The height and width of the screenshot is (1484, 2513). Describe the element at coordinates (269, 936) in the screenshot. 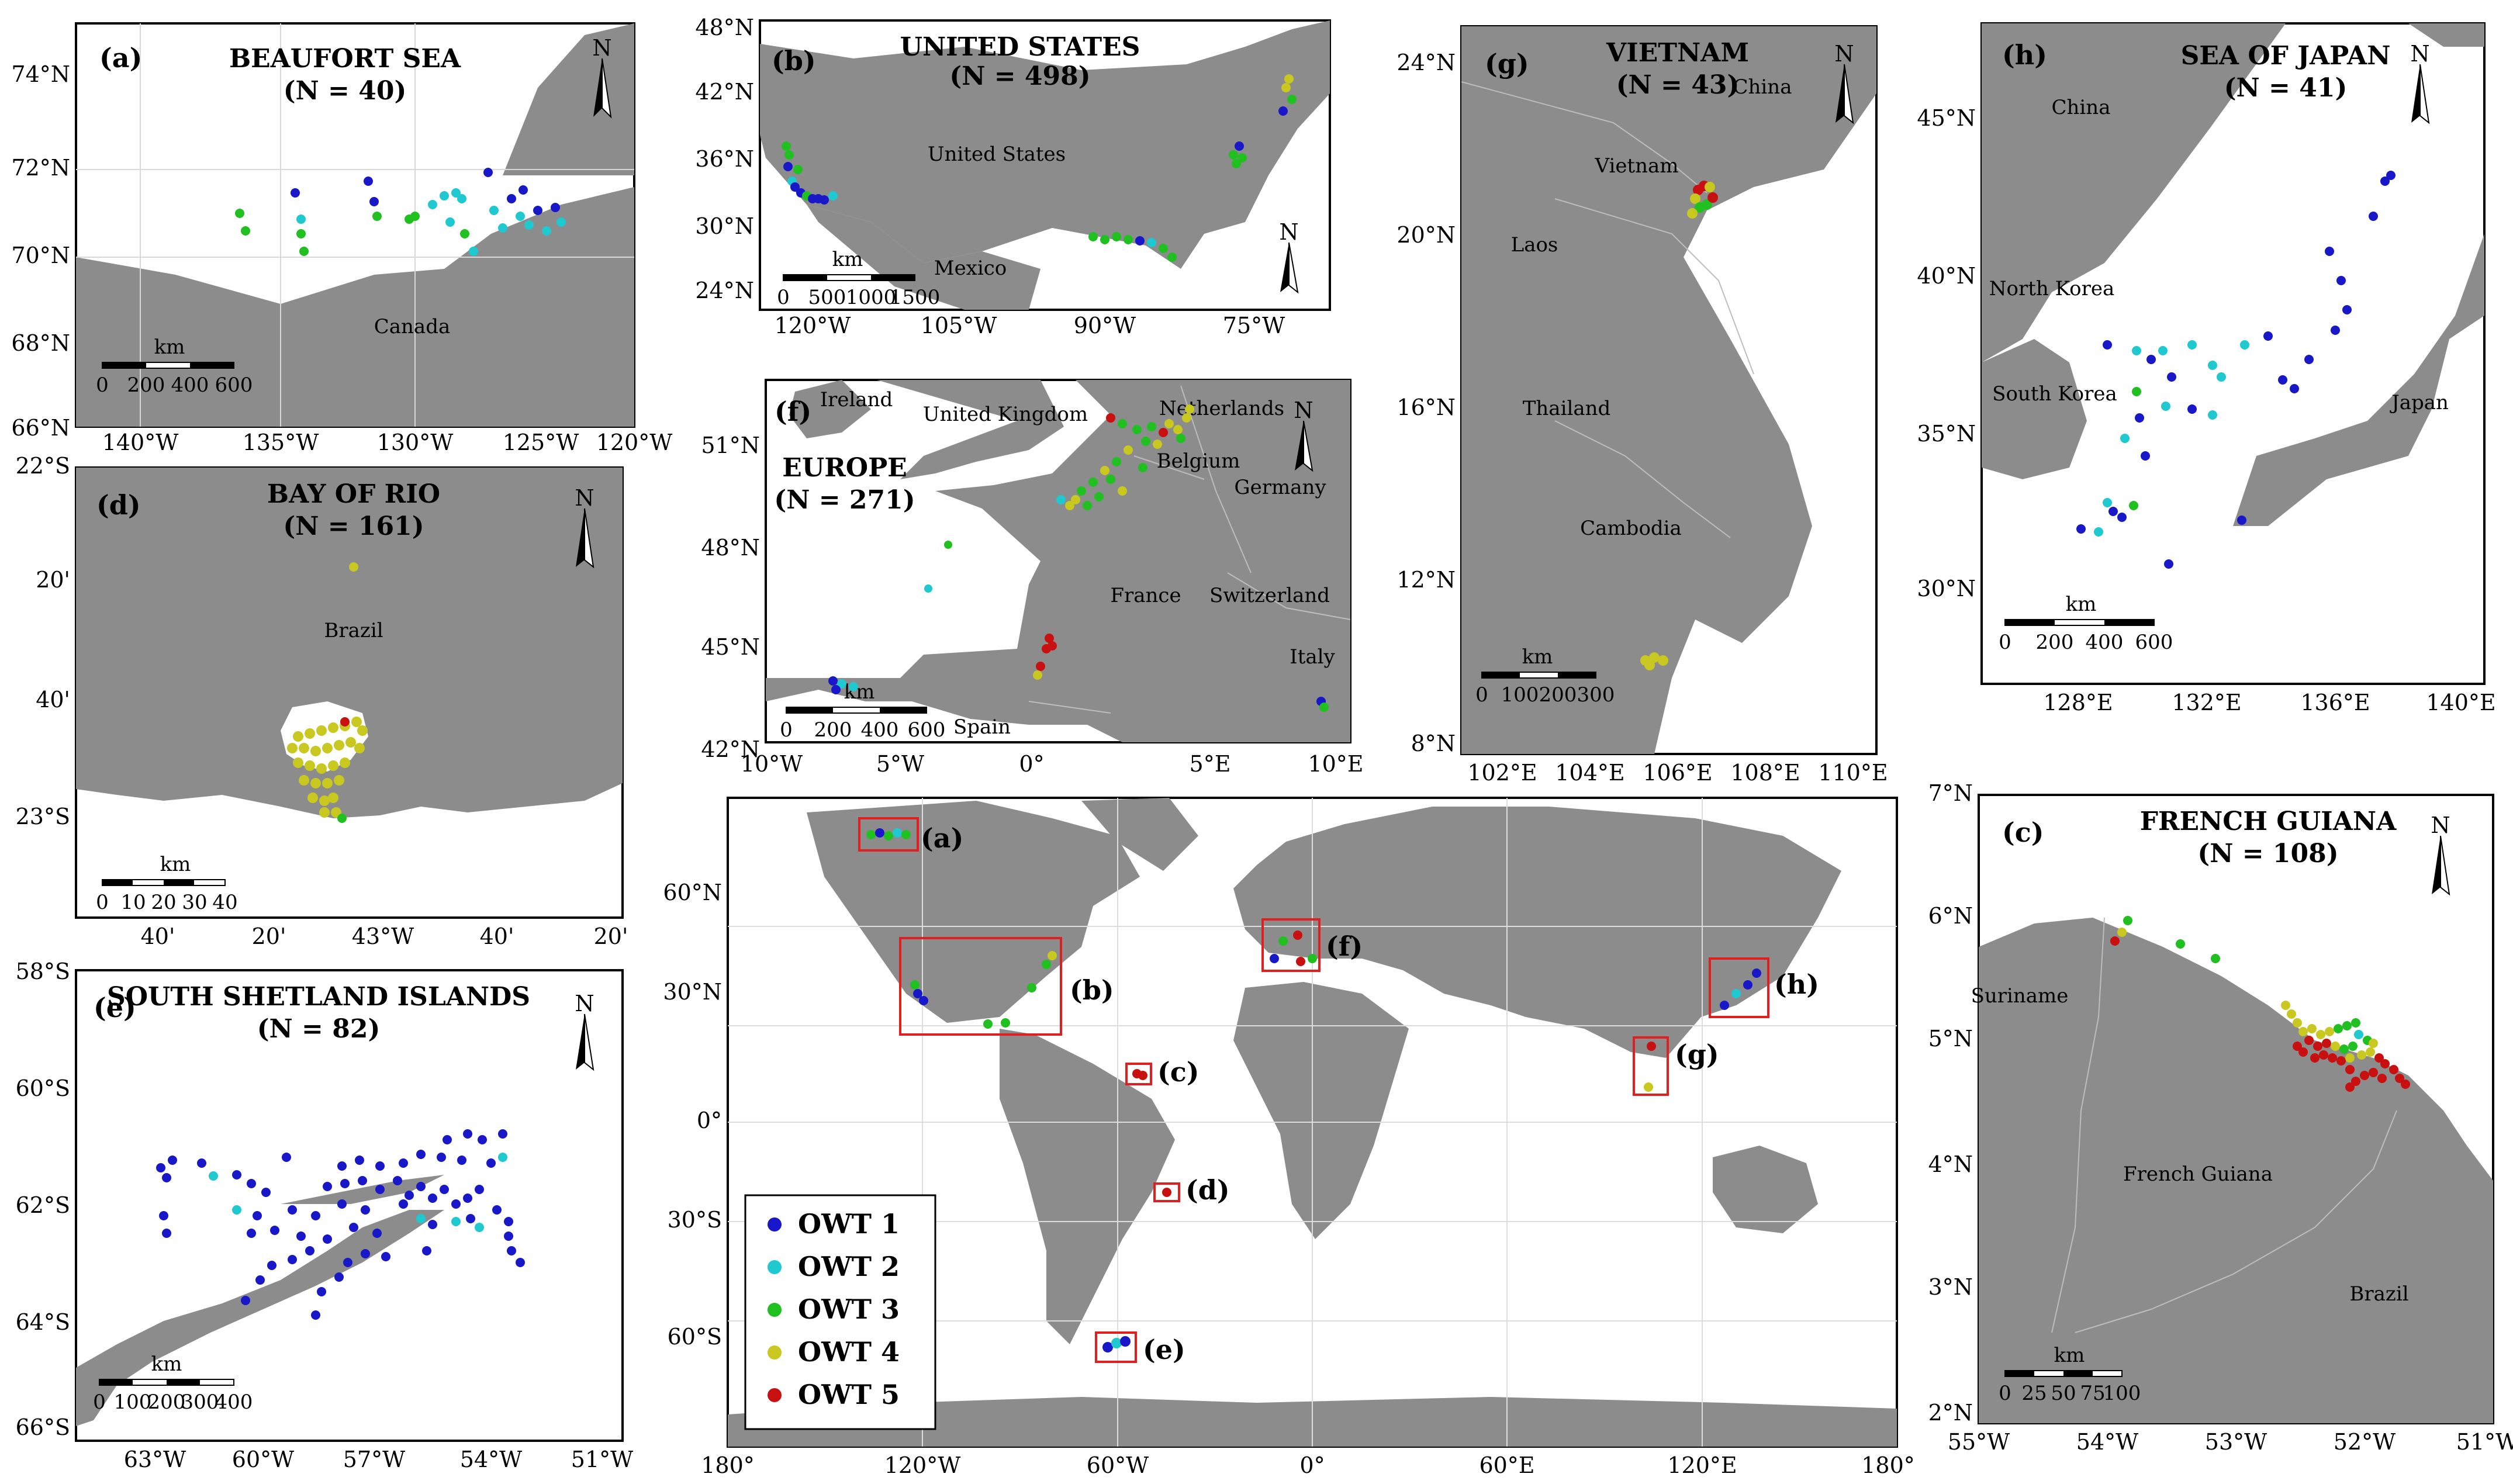

I see `svg-text: 20'` at that location.